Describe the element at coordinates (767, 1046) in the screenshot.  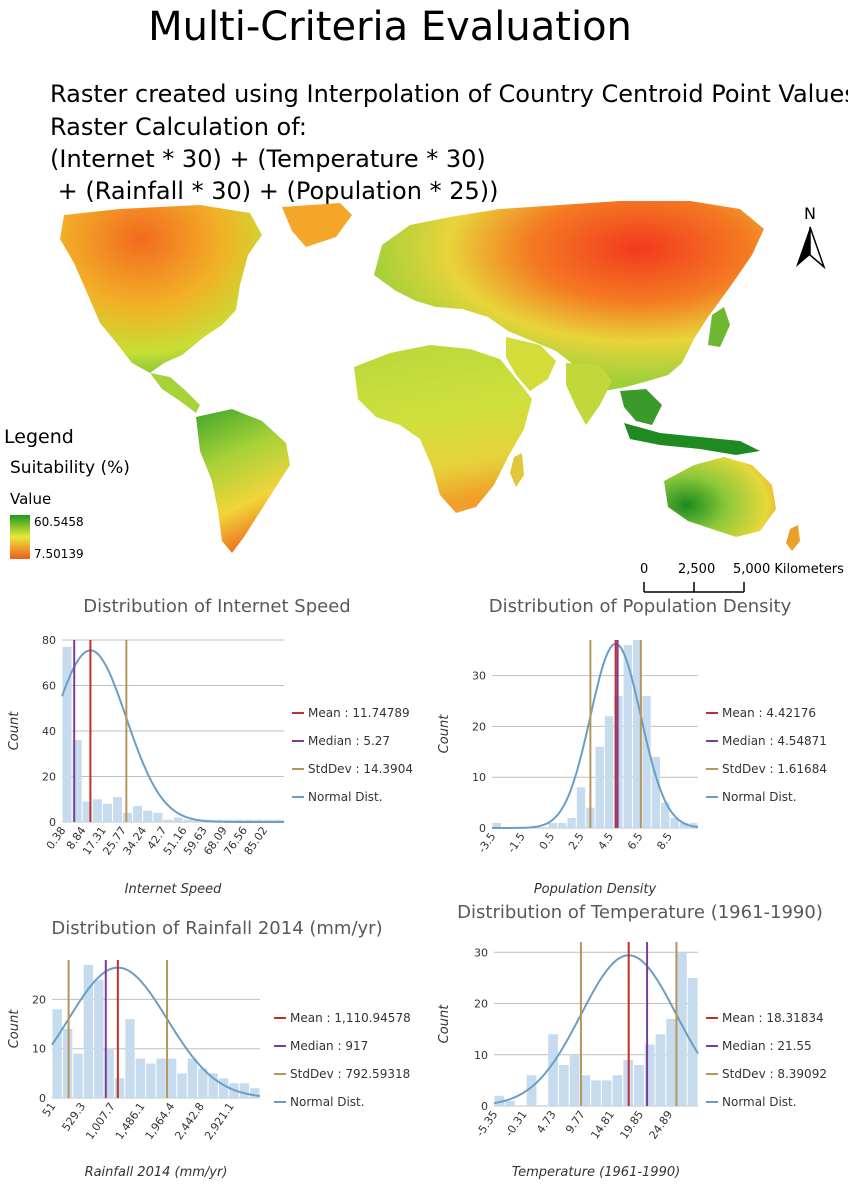
I see `legend-entry: Median : 21.55` at that location.